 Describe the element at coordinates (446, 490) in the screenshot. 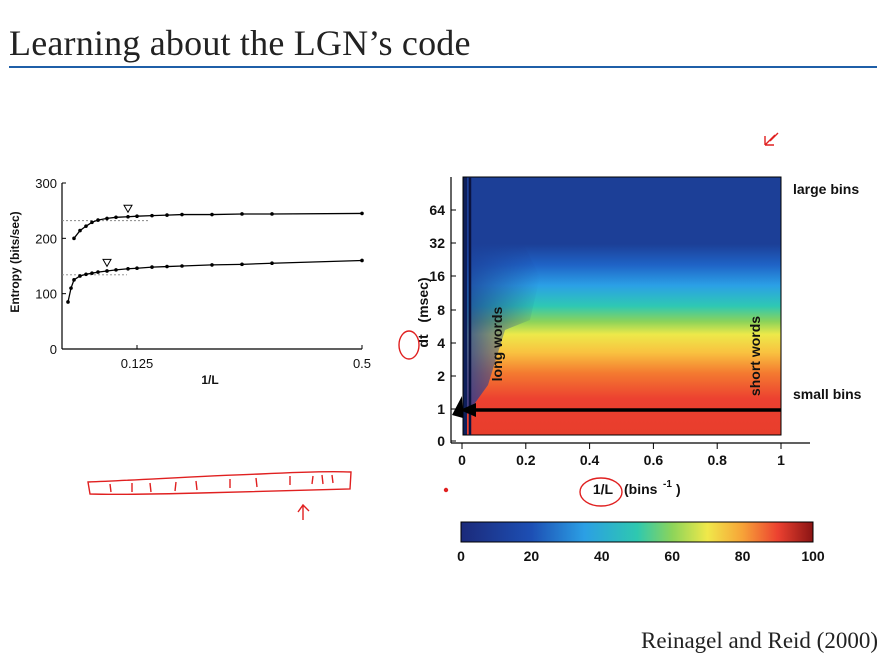

I see `hand-drawn-dot` at that location.